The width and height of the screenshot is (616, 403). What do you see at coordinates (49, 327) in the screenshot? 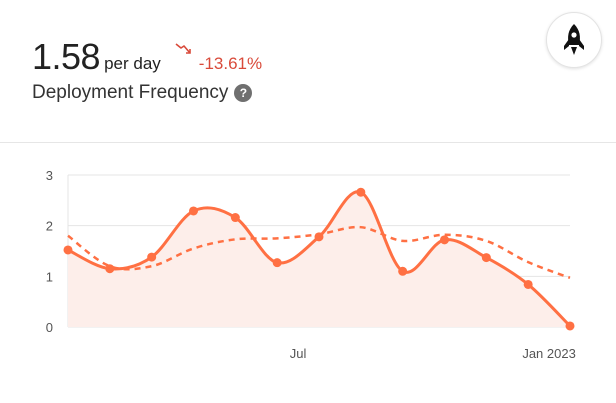
I see `y-tick-label: 0` at bounding box center [49, 327].